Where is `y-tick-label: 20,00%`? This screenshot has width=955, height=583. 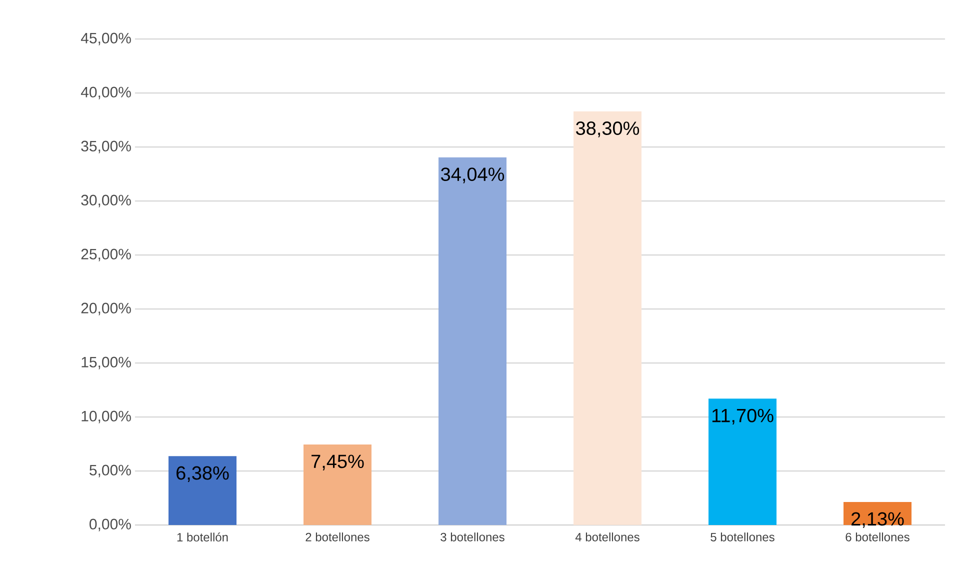 y-tick-label: 20,00% is located at coordinates (106, 309).